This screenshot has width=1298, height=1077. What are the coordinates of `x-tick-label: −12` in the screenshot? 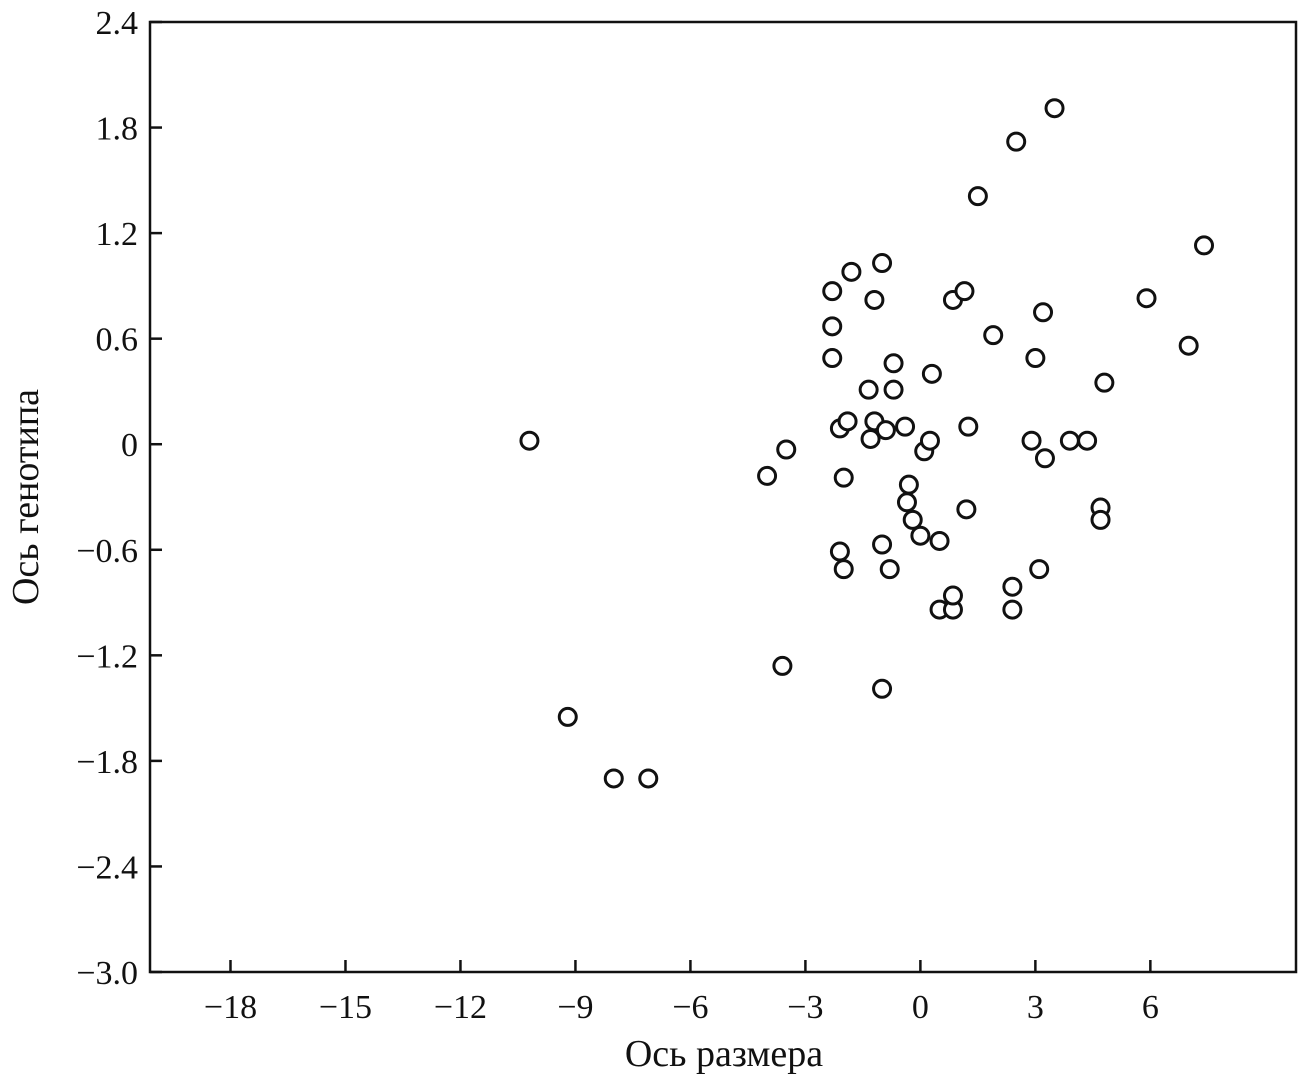 It's located at (460, 1007).